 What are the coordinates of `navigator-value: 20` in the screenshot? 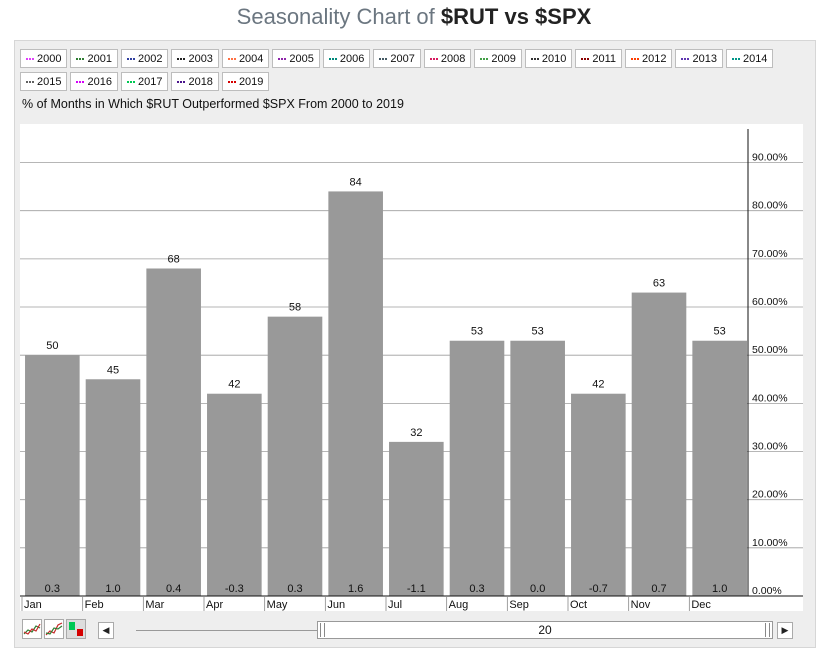 It's located at (545, 630).